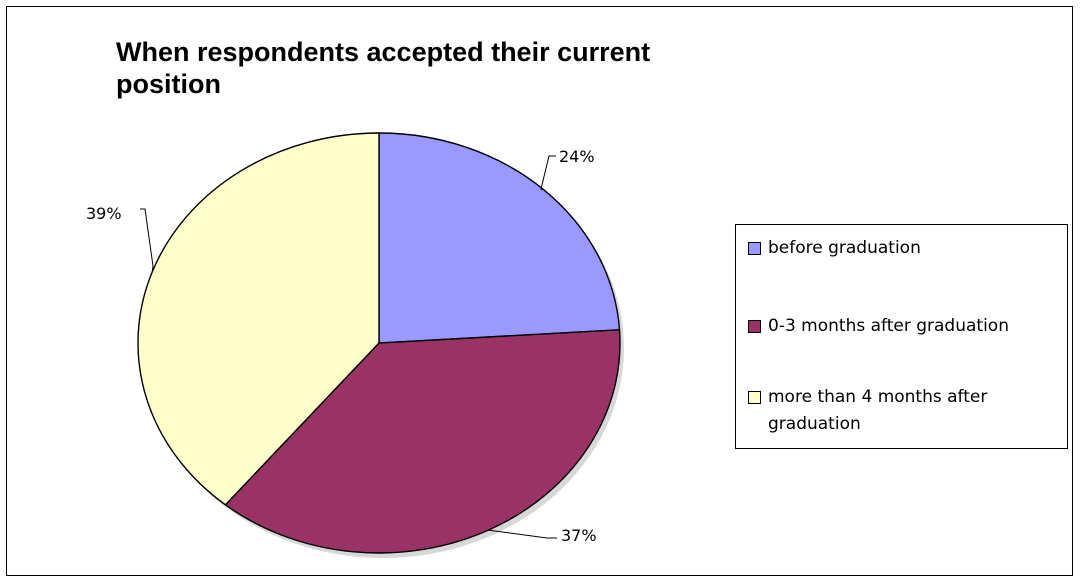  What do you see at coordinates (577, 156) in the screenshot?
I see `slice-label-before-graduation: 24%` at bounding box center [577, 156].